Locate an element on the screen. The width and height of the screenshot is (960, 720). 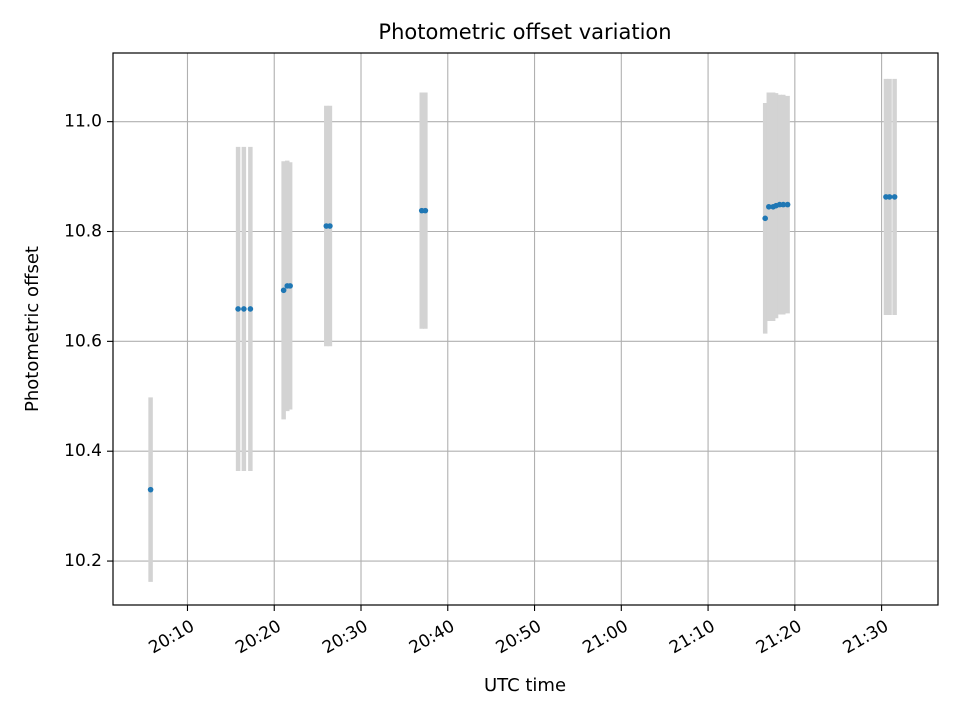
y-tick-label: 10.6 is located at coordinates (83, 341).